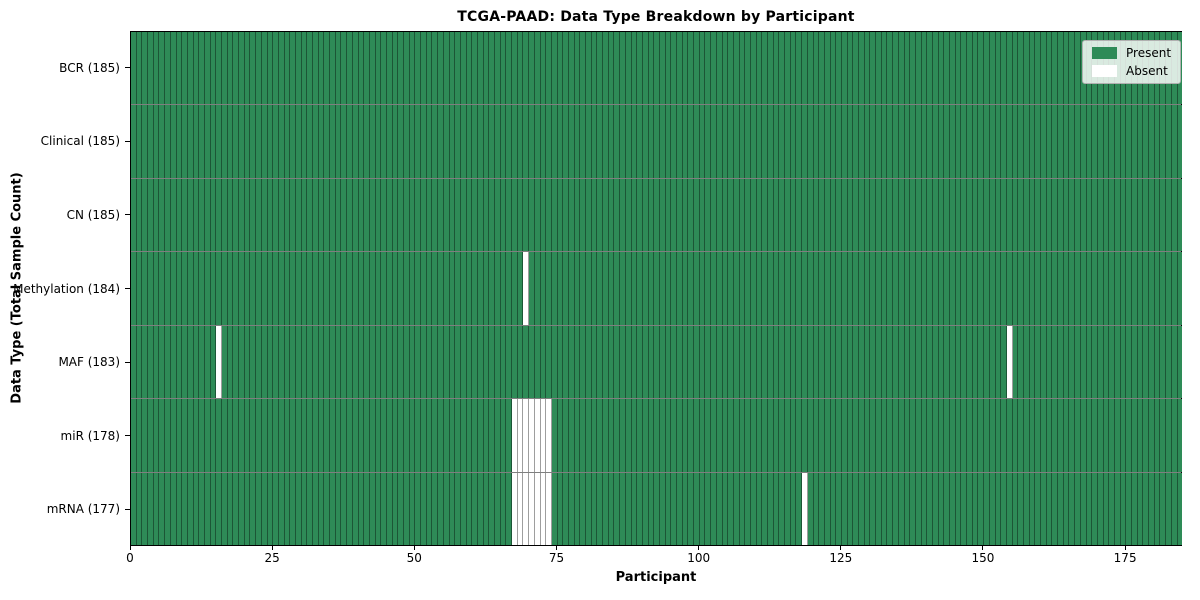  What do you see at coordinates (127, 436) in the screenshot?
I see `y-tick-mark` at bounding box center [127, 436].